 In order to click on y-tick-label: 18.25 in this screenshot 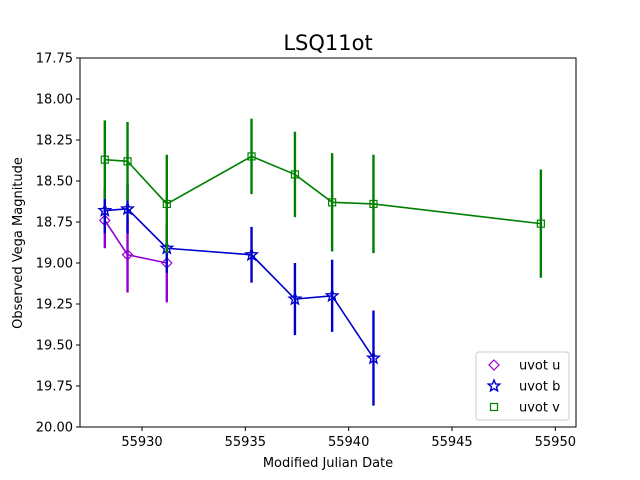, I will do `click(54, 141)`.